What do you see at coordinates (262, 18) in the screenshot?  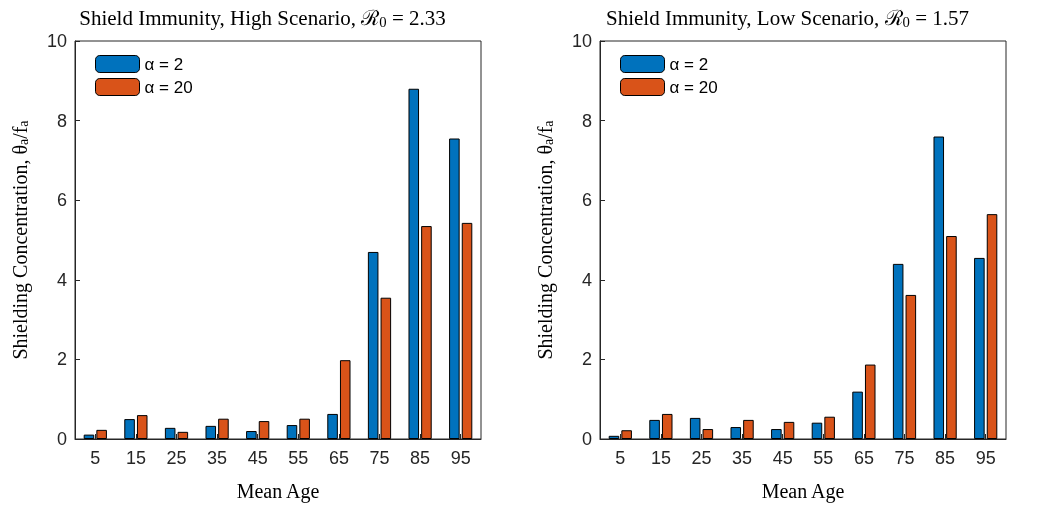 I see `chart-title: Shield Immunity, High Scenario, ℛ0 = 2.33` at bounding box center [262, 18].